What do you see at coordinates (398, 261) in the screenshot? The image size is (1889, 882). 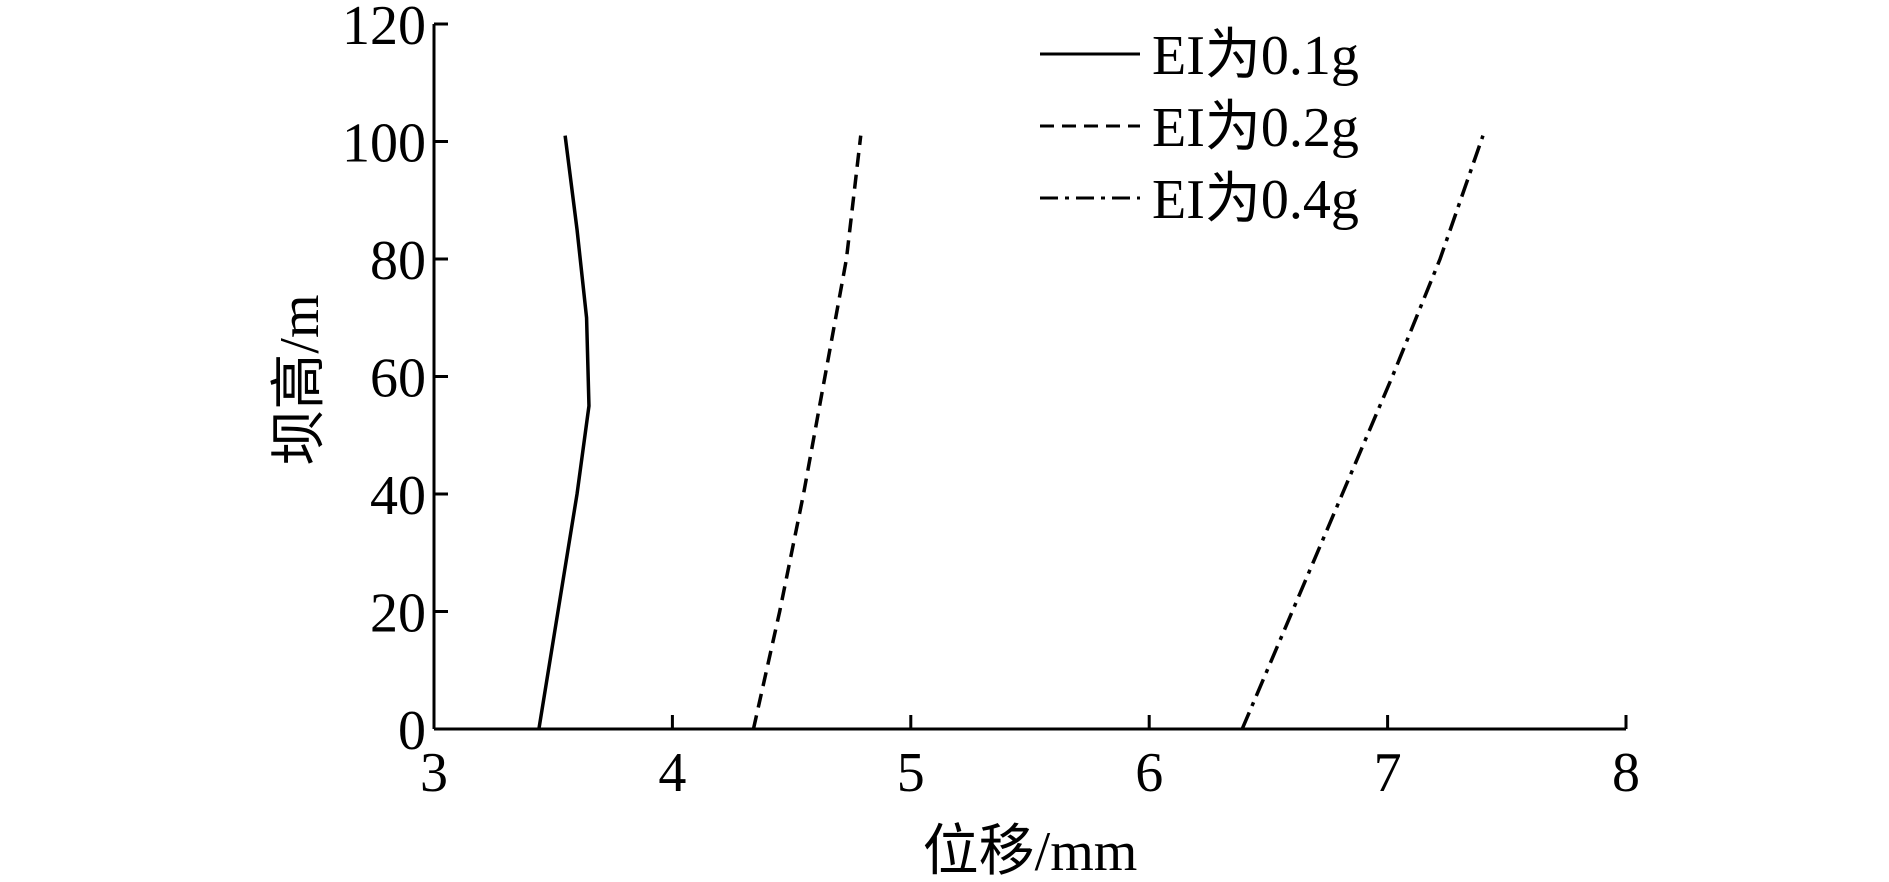 I see `y-tick-label: 80` at bounding box center [398, 261].